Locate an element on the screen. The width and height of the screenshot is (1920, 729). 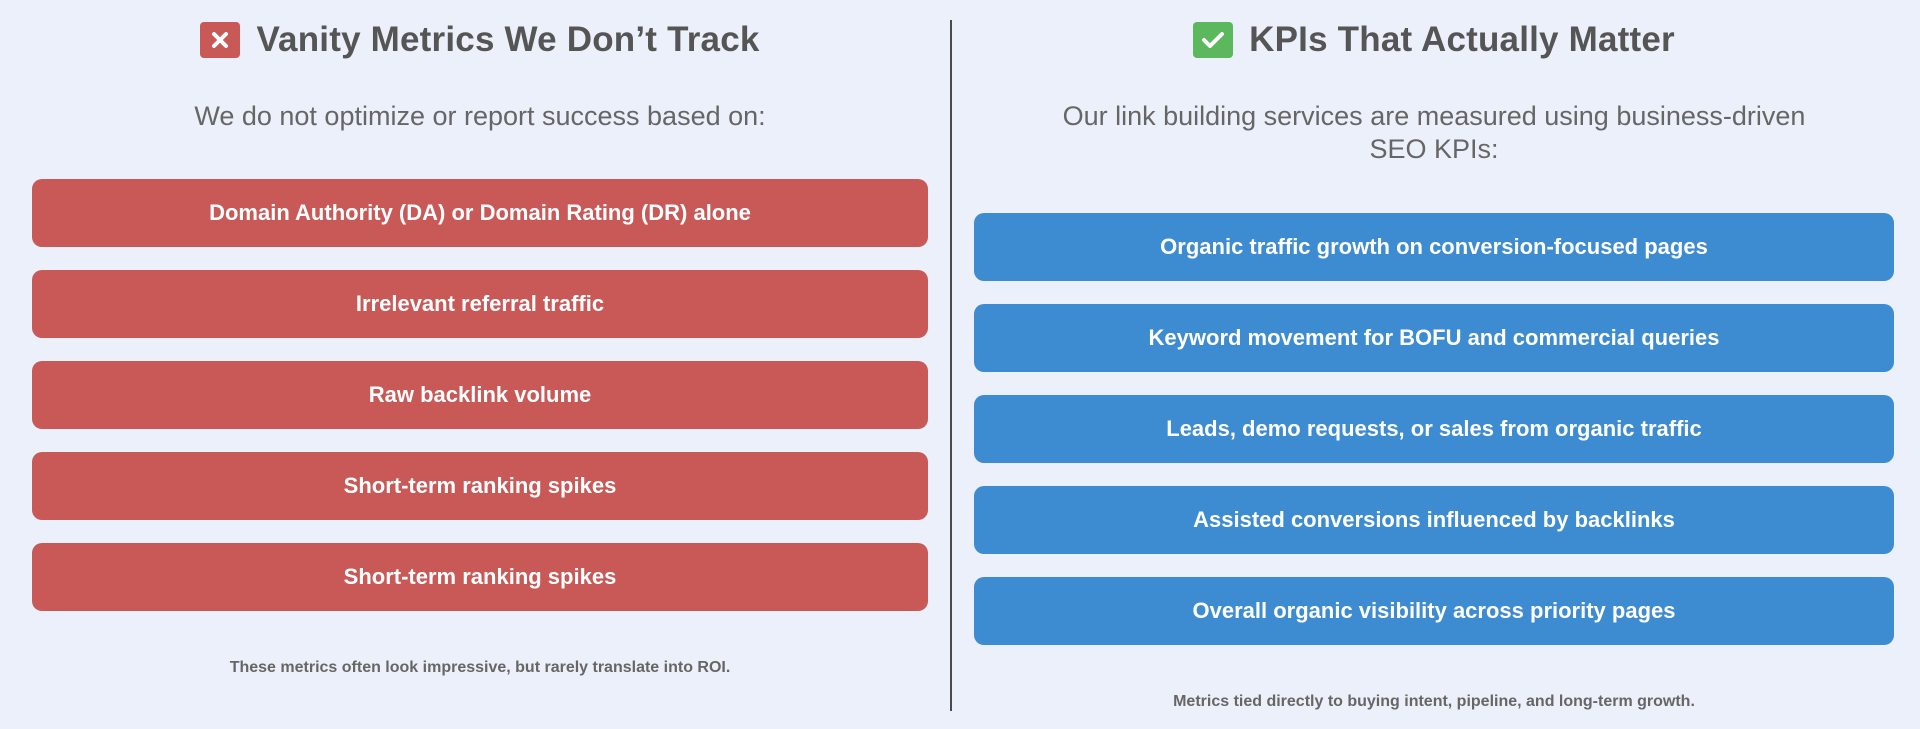
vanity-metrics-title: Vanity Metrics We Don’t Track is located at coordinates (508, 39).